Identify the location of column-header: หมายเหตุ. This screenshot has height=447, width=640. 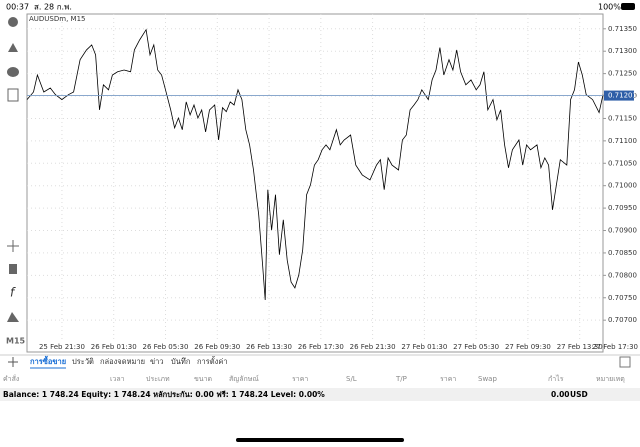
(610, 379).